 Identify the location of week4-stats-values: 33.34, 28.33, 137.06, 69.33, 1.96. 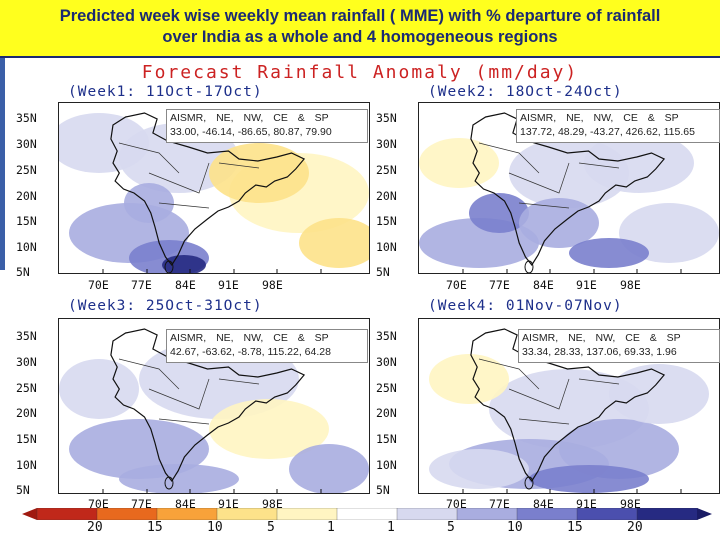
(599, 352).